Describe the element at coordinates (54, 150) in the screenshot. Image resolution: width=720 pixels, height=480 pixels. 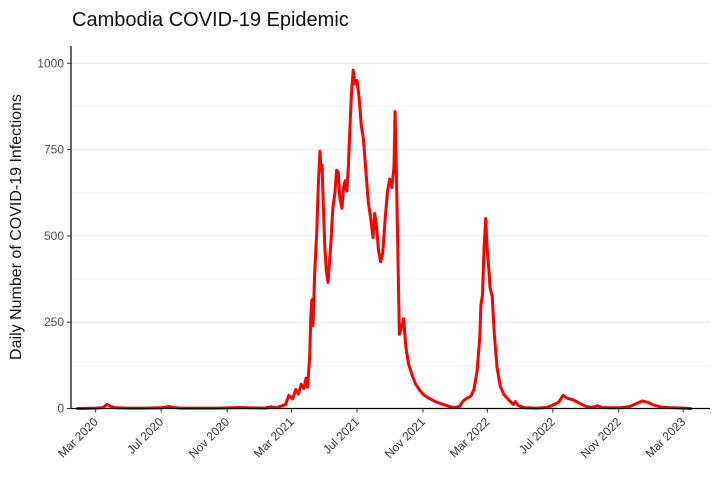
I see `y-tick-label: 750` at that location.